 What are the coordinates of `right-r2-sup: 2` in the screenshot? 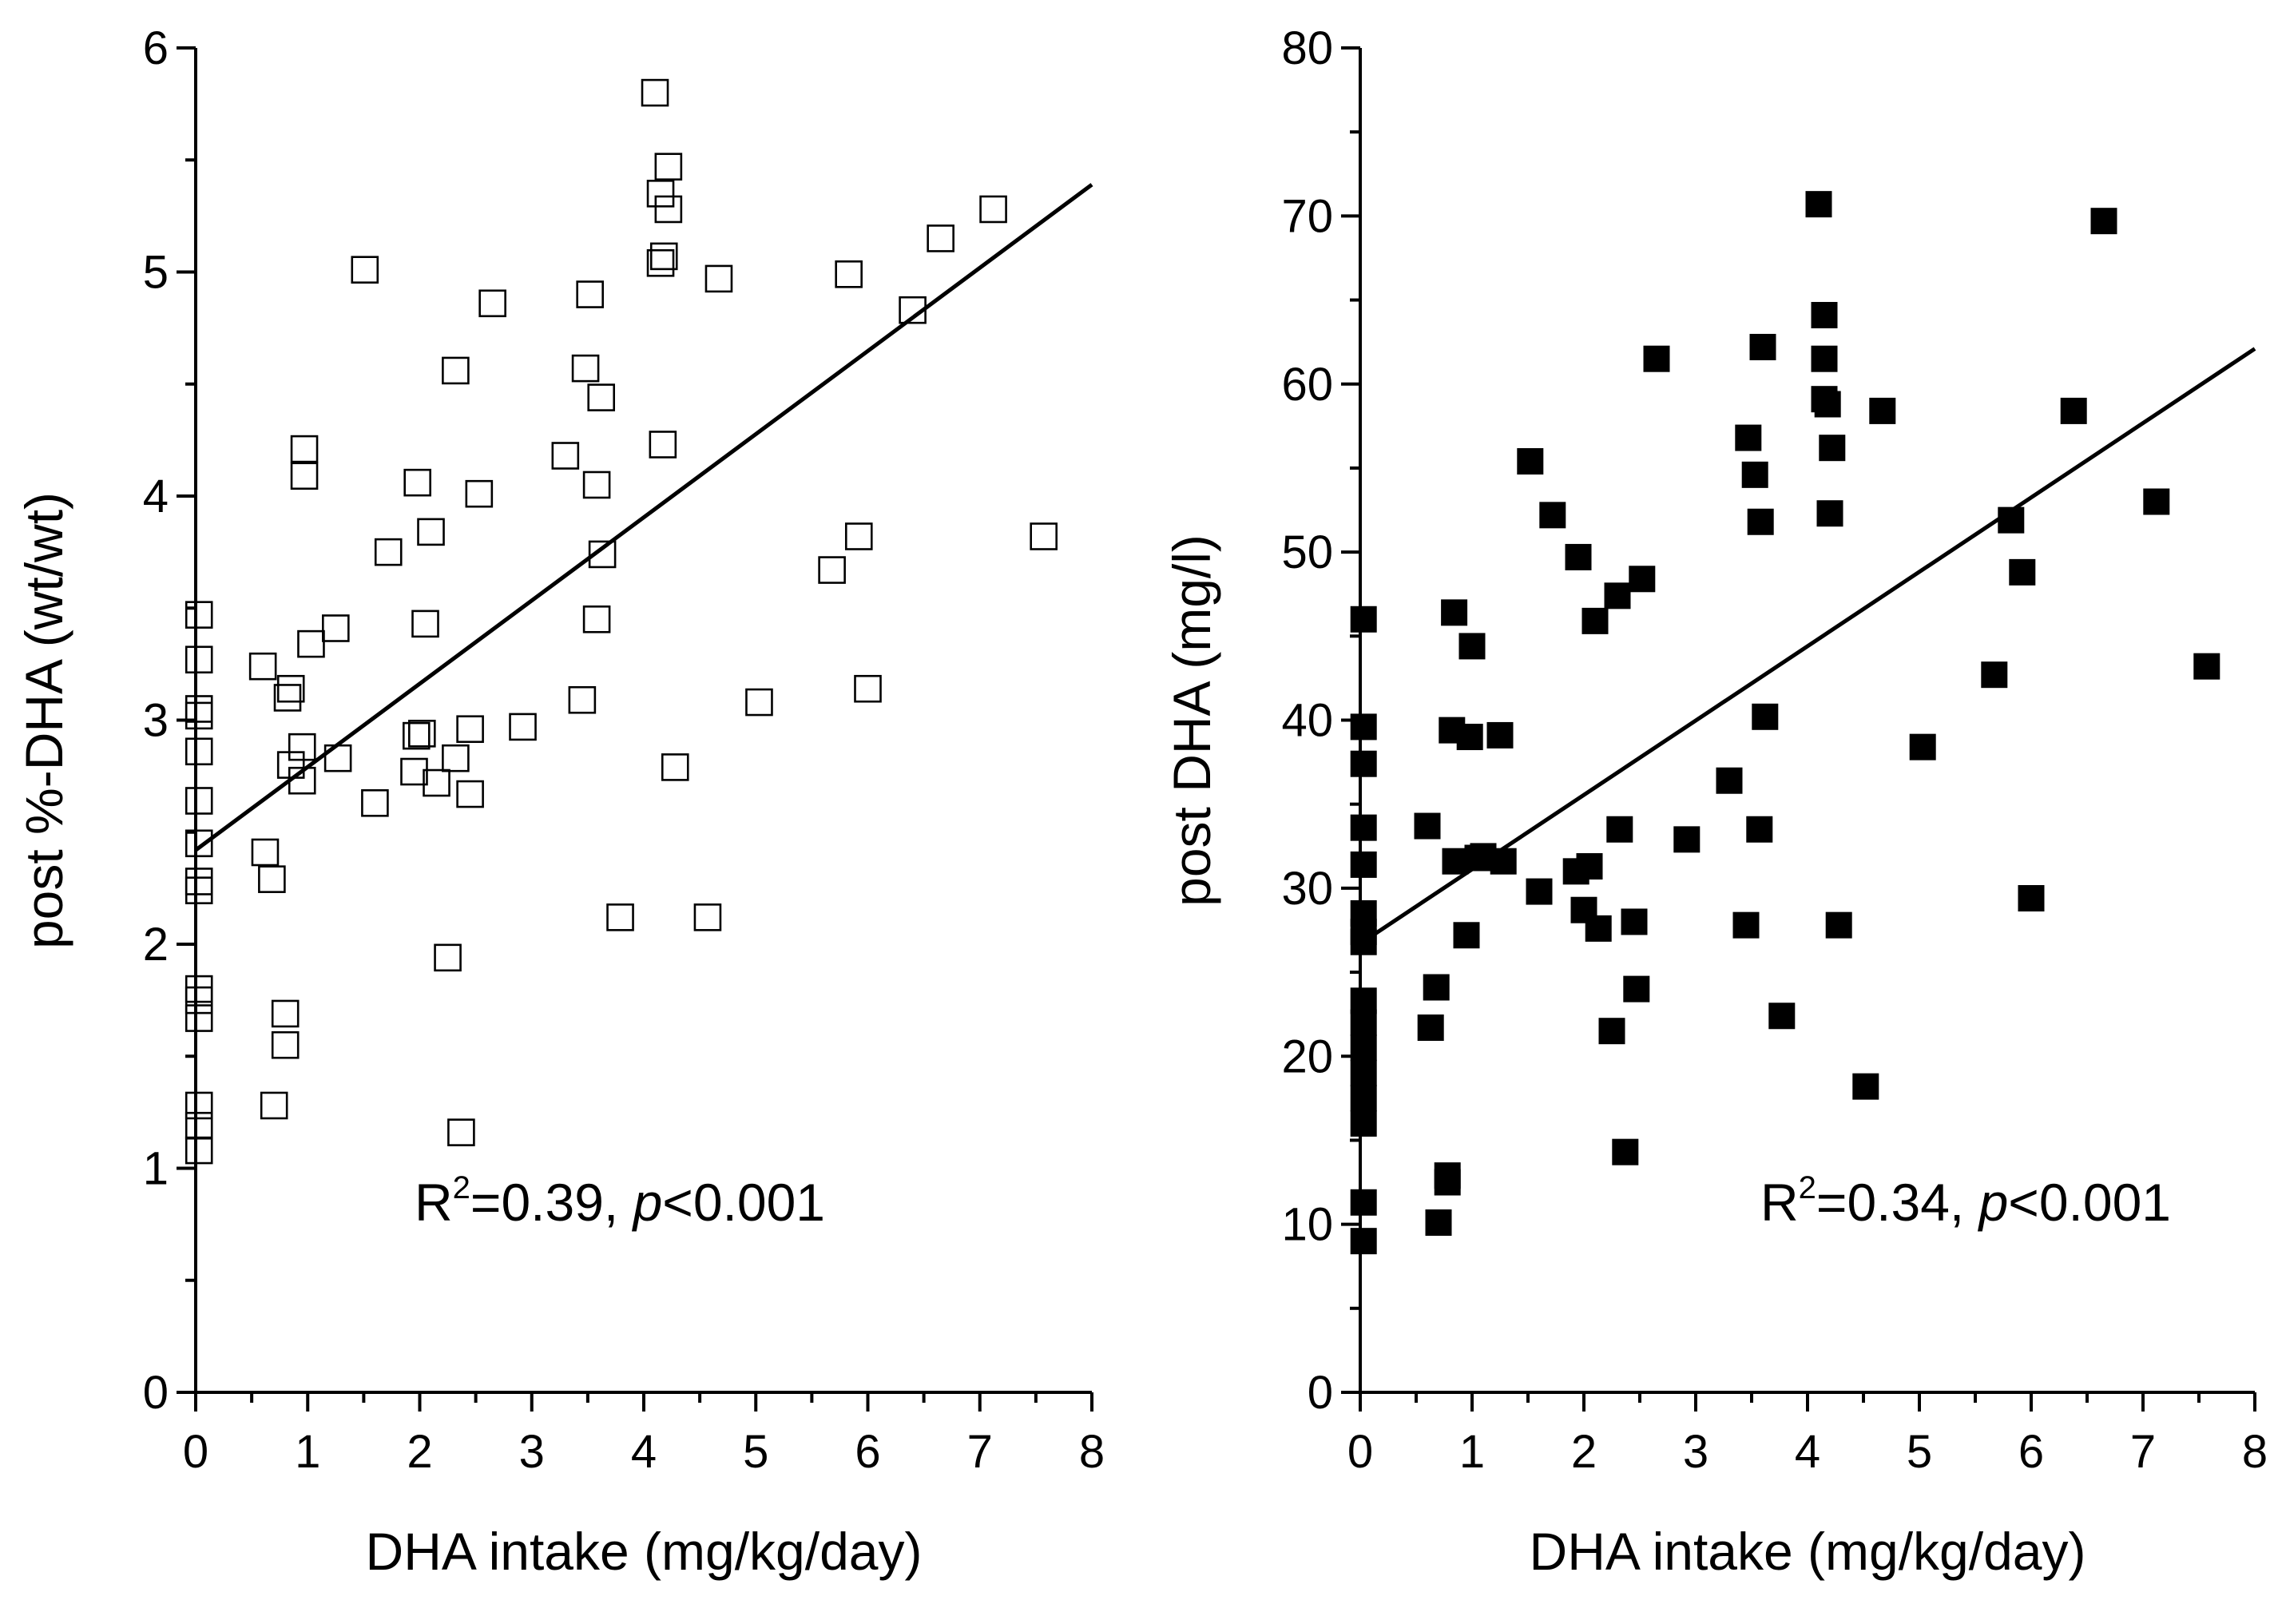 It's located at (1807, 1187).